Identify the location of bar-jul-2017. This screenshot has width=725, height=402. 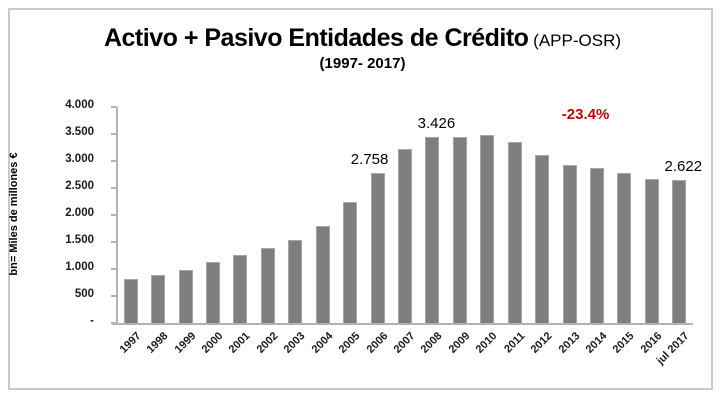
(679, 251).